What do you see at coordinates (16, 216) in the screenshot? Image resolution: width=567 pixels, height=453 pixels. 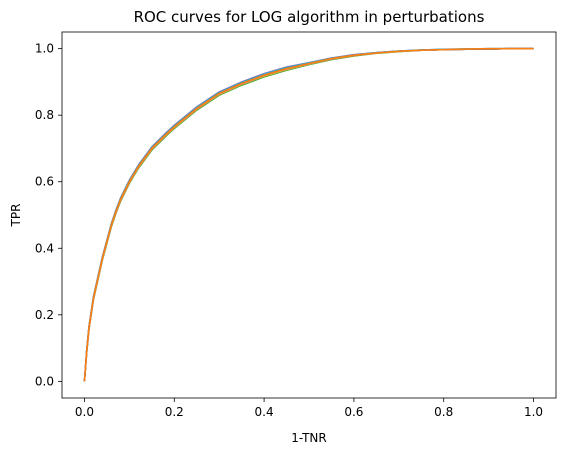 I see `y-axis-label: TPR` at bounding box center [16, 216].